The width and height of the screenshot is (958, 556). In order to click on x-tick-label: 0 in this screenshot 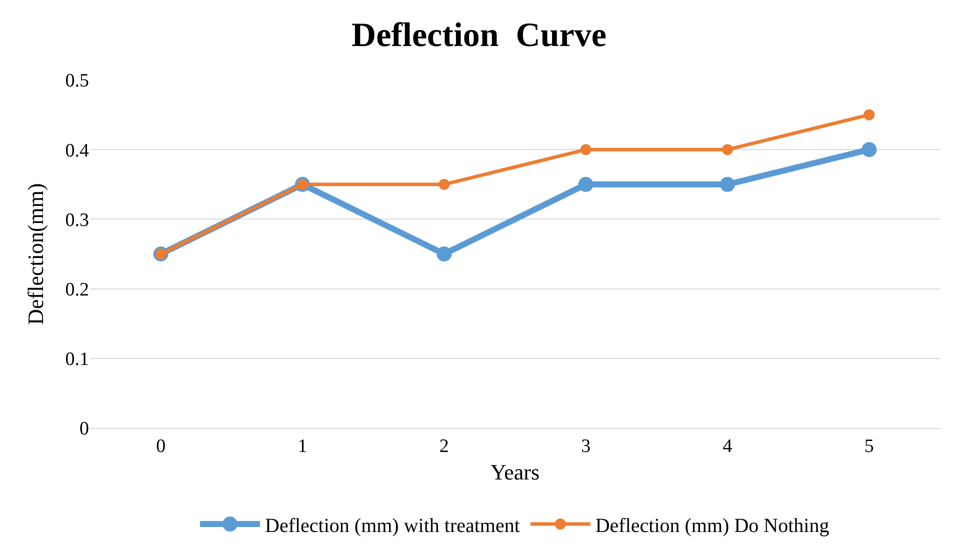, I will do `click(161, 446)`.